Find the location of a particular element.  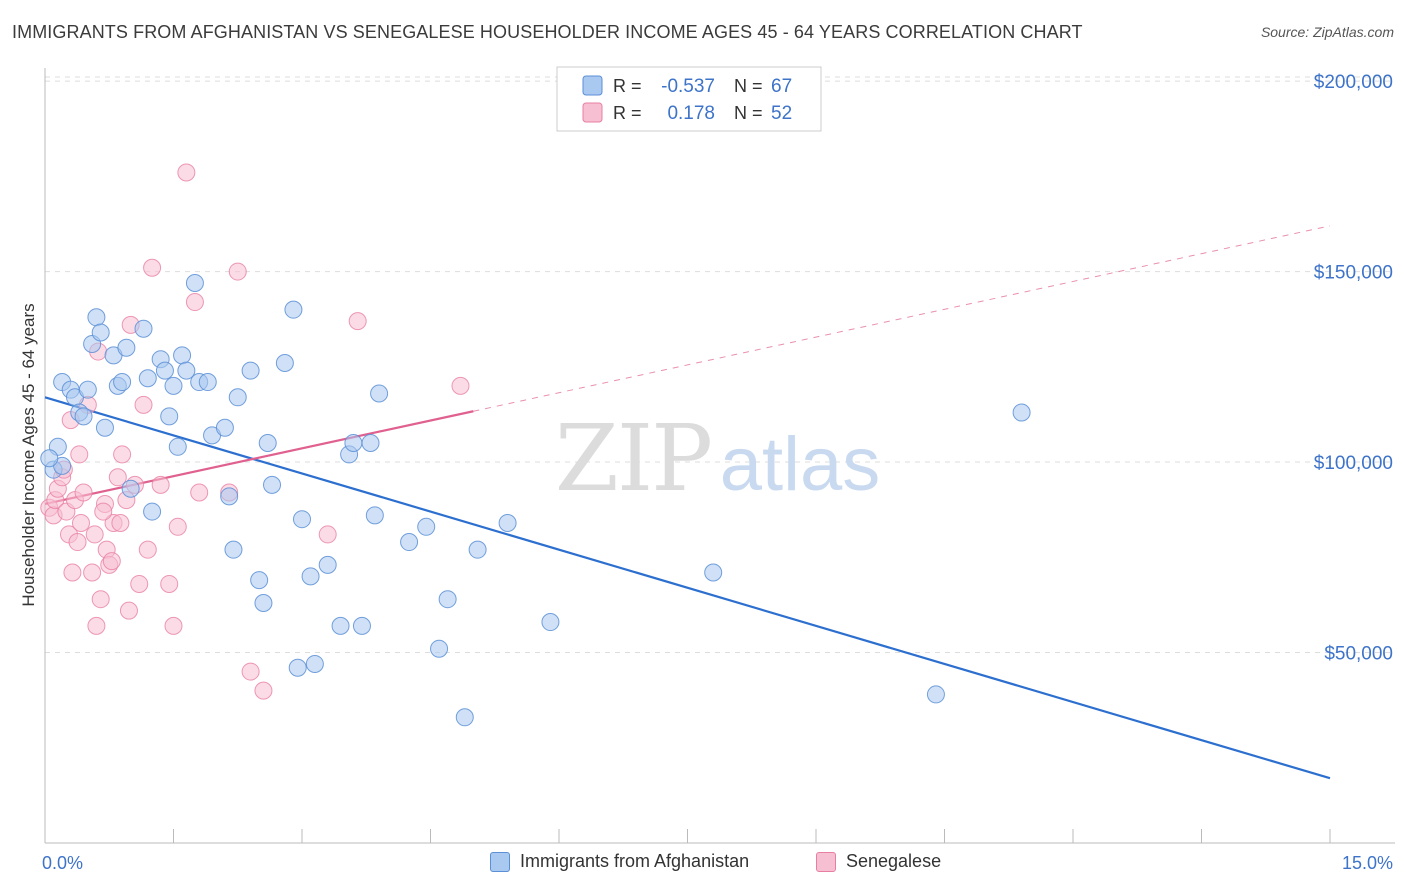

y-axis-label: Householder Income Ages 45 - 64 years is located at coordinates (28, 454).